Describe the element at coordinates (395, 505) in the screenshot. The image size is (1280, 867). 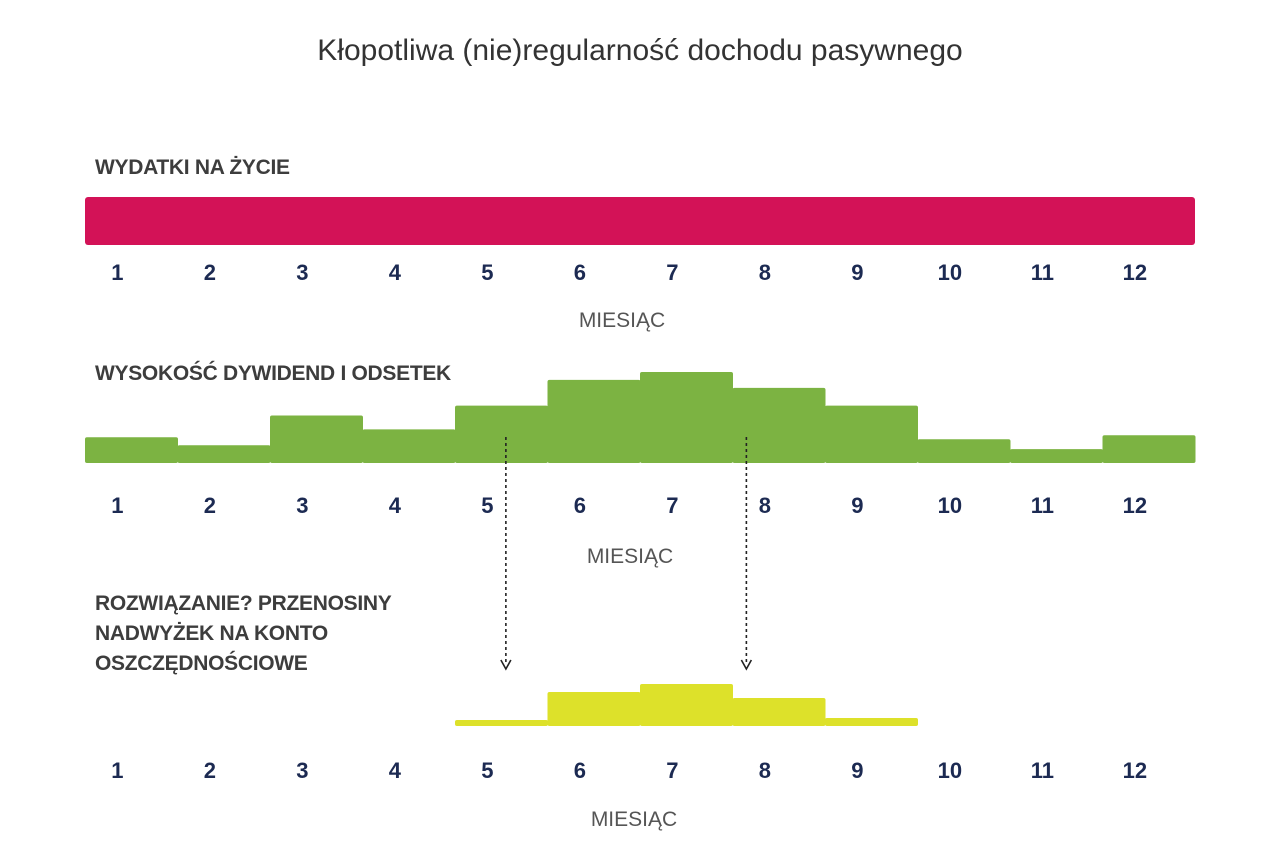
I see `panel-2-tick-4: 4` at that location.